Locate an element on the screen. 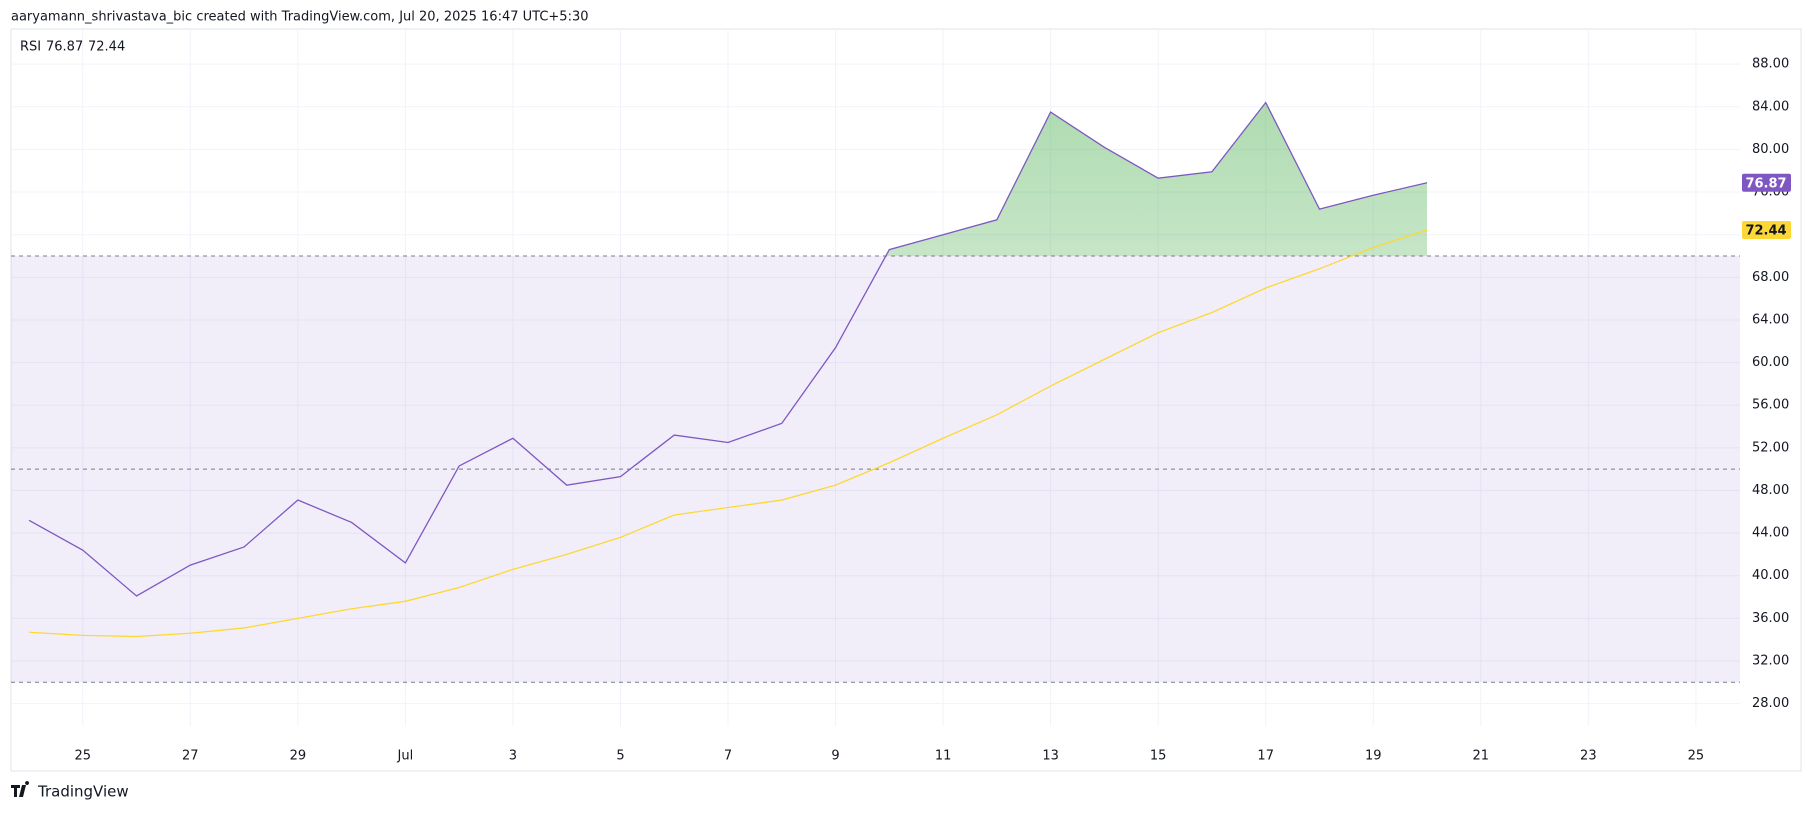 This screenshot has height=814, width=1813. y-tick-label: 60.00 is located at coordinates (1770, 362).